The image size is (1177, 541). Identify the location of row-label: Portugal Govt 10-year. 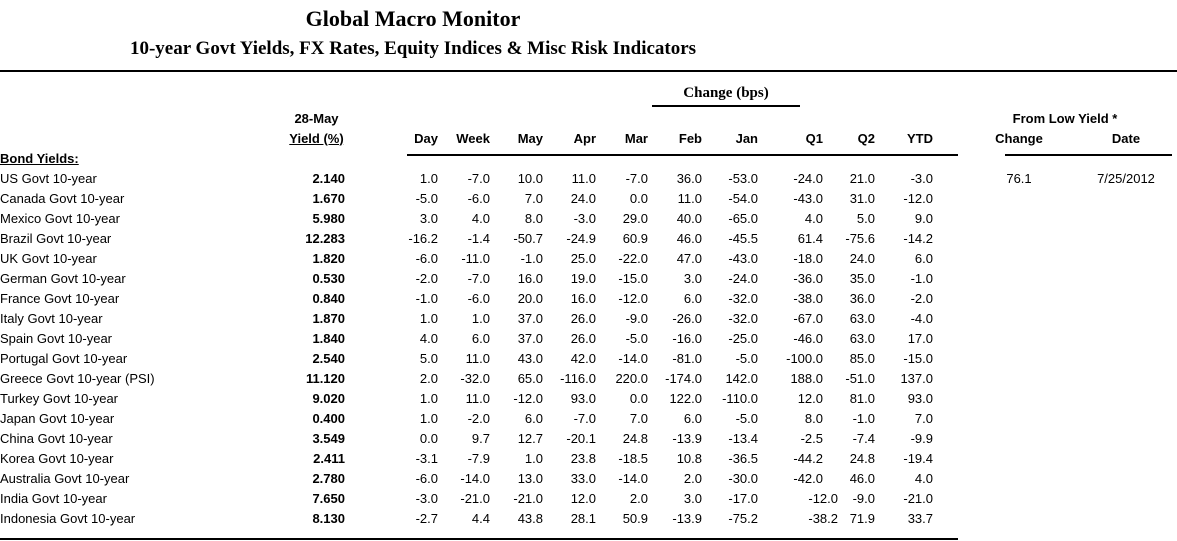
(64, 358).